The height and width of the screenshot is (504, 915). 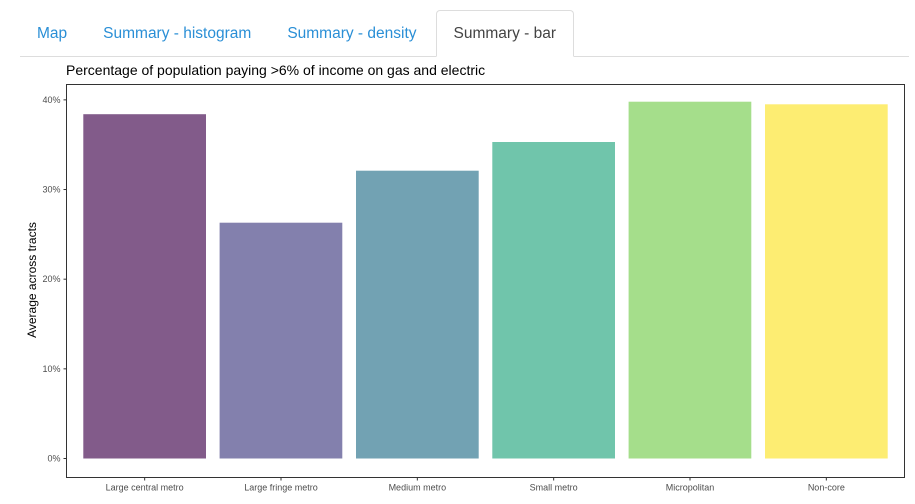 I want to click on tab-summary-bar: Summary - bar, so click(x=505, y=33).